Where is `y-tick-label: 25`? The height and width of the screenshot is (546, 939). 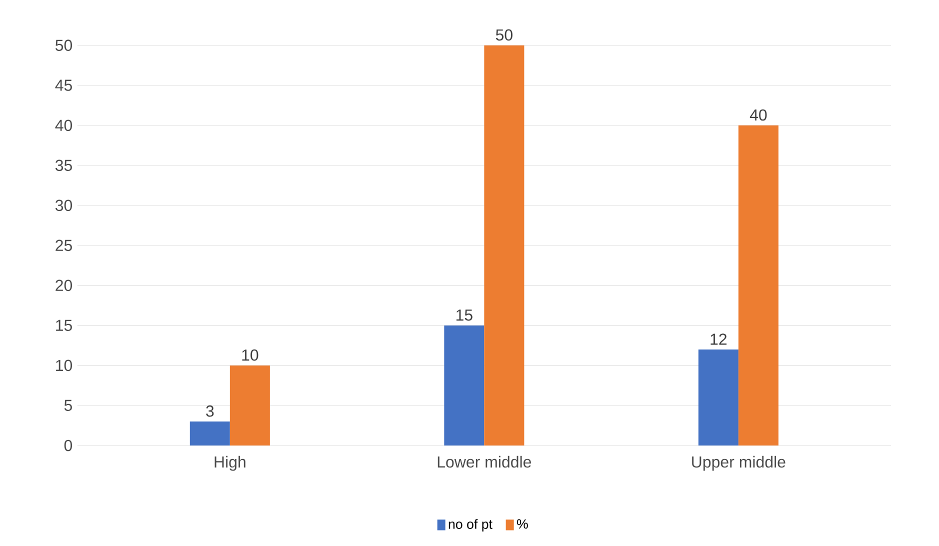 y-tick-label: 25 is located at coordinates (64, 246).